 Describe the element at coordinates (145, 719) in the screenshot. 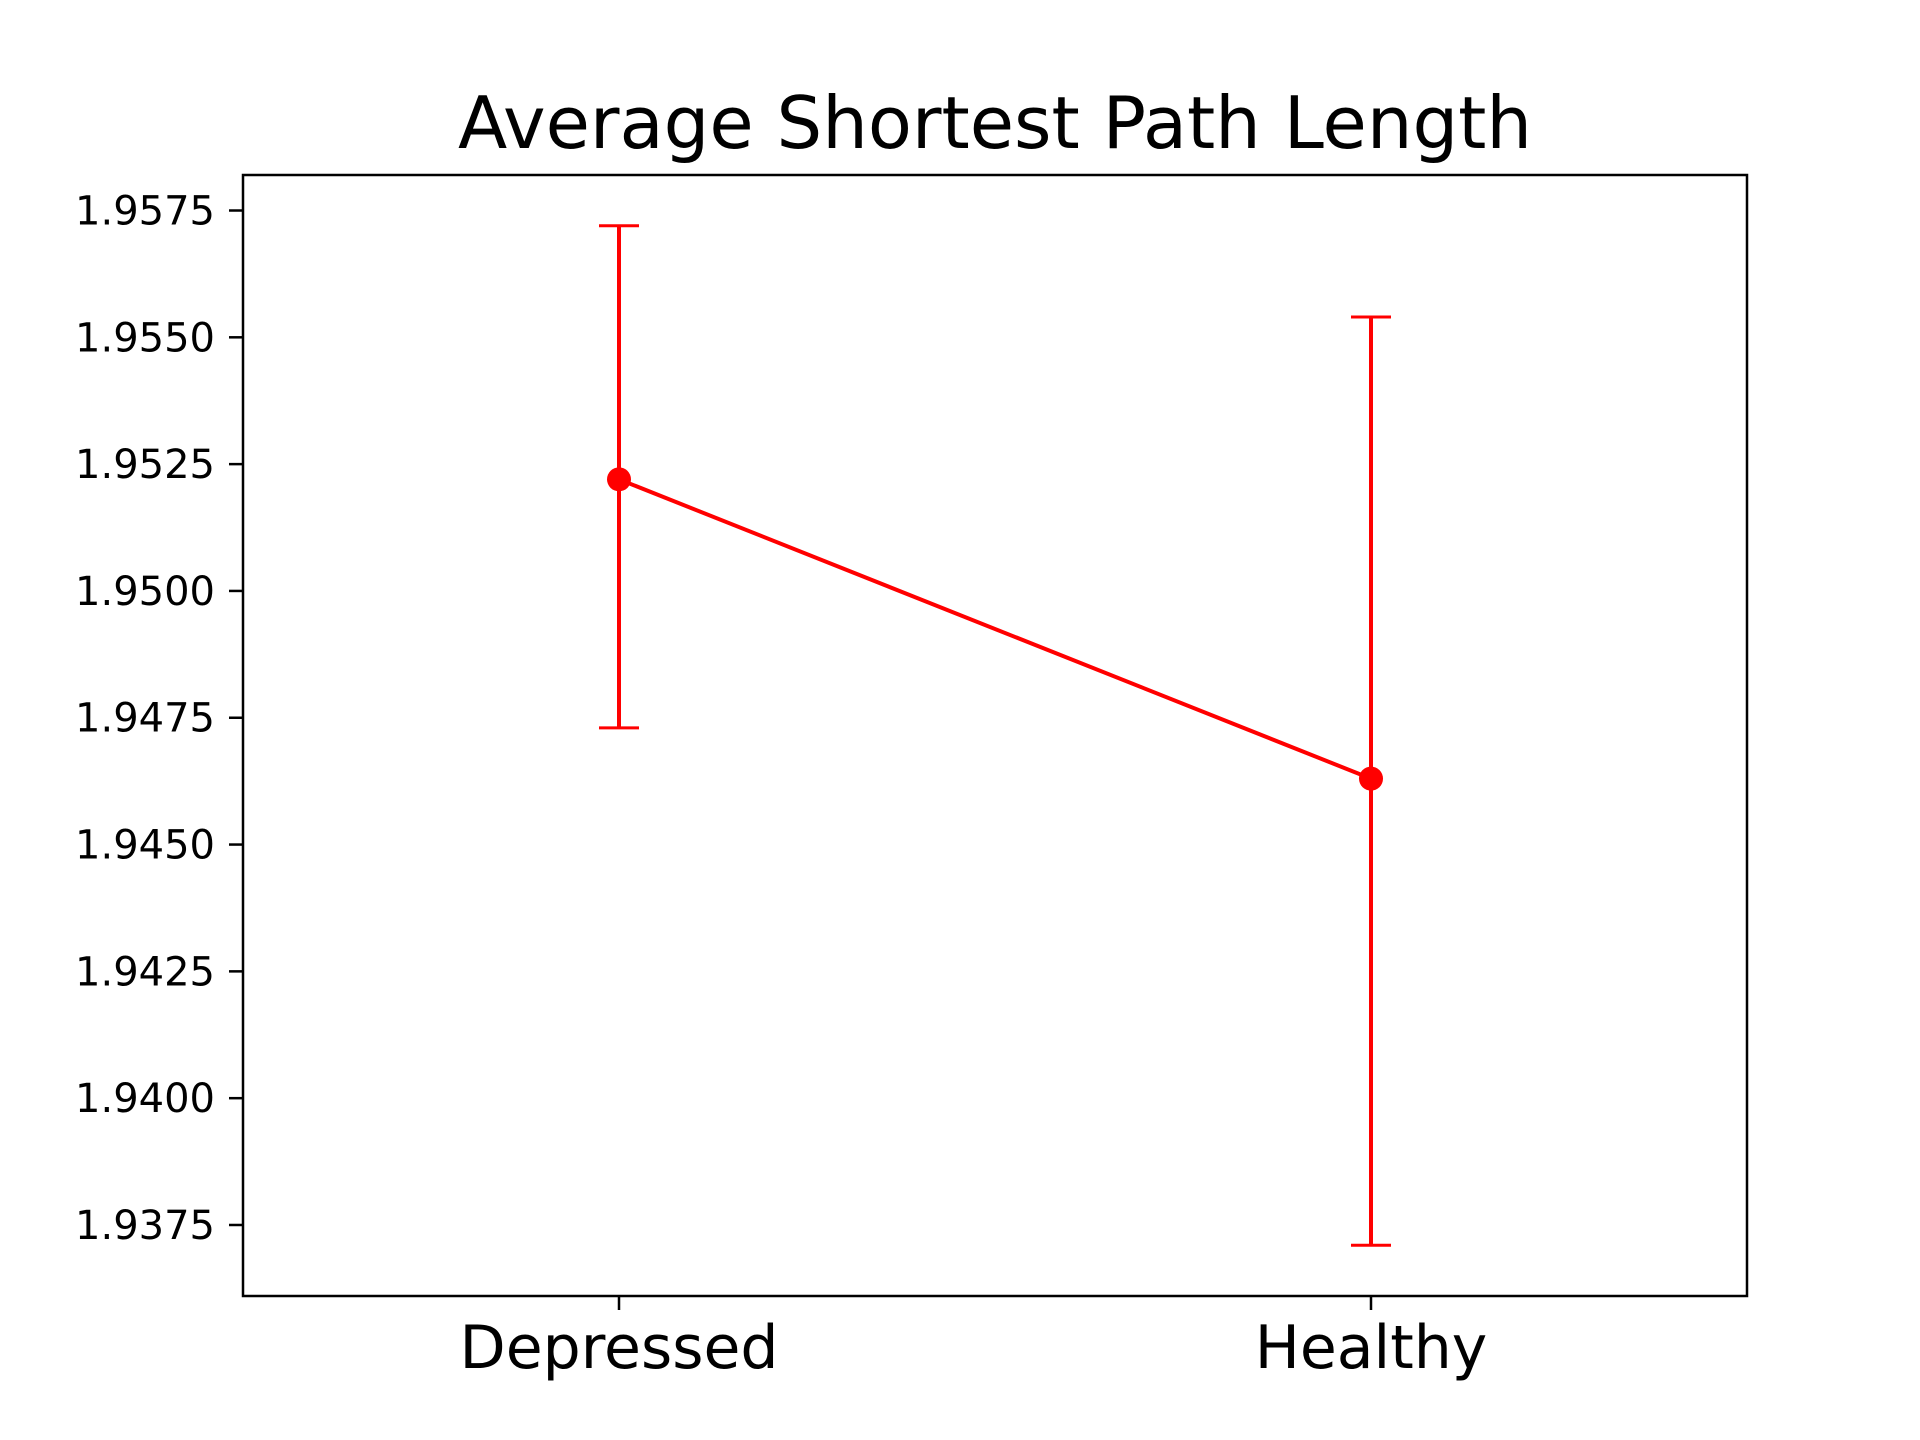

I see `y-tick-label: 1.9475` at that location.